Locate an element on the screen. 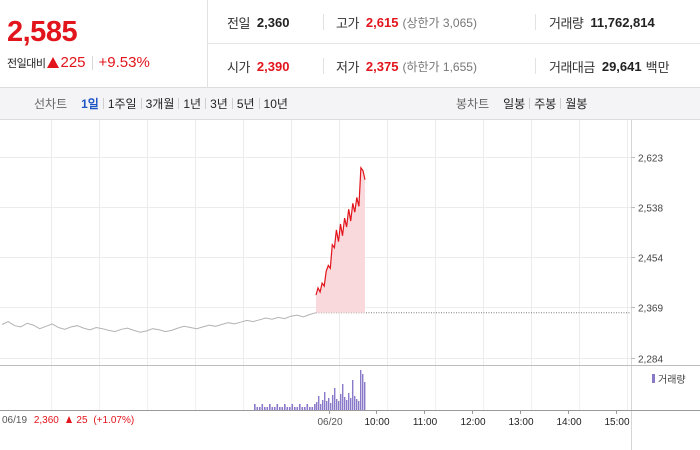 The height and width of the screenshot is (450, 700). volume-value: 11,762,814 is located at coordinates (622, 22).